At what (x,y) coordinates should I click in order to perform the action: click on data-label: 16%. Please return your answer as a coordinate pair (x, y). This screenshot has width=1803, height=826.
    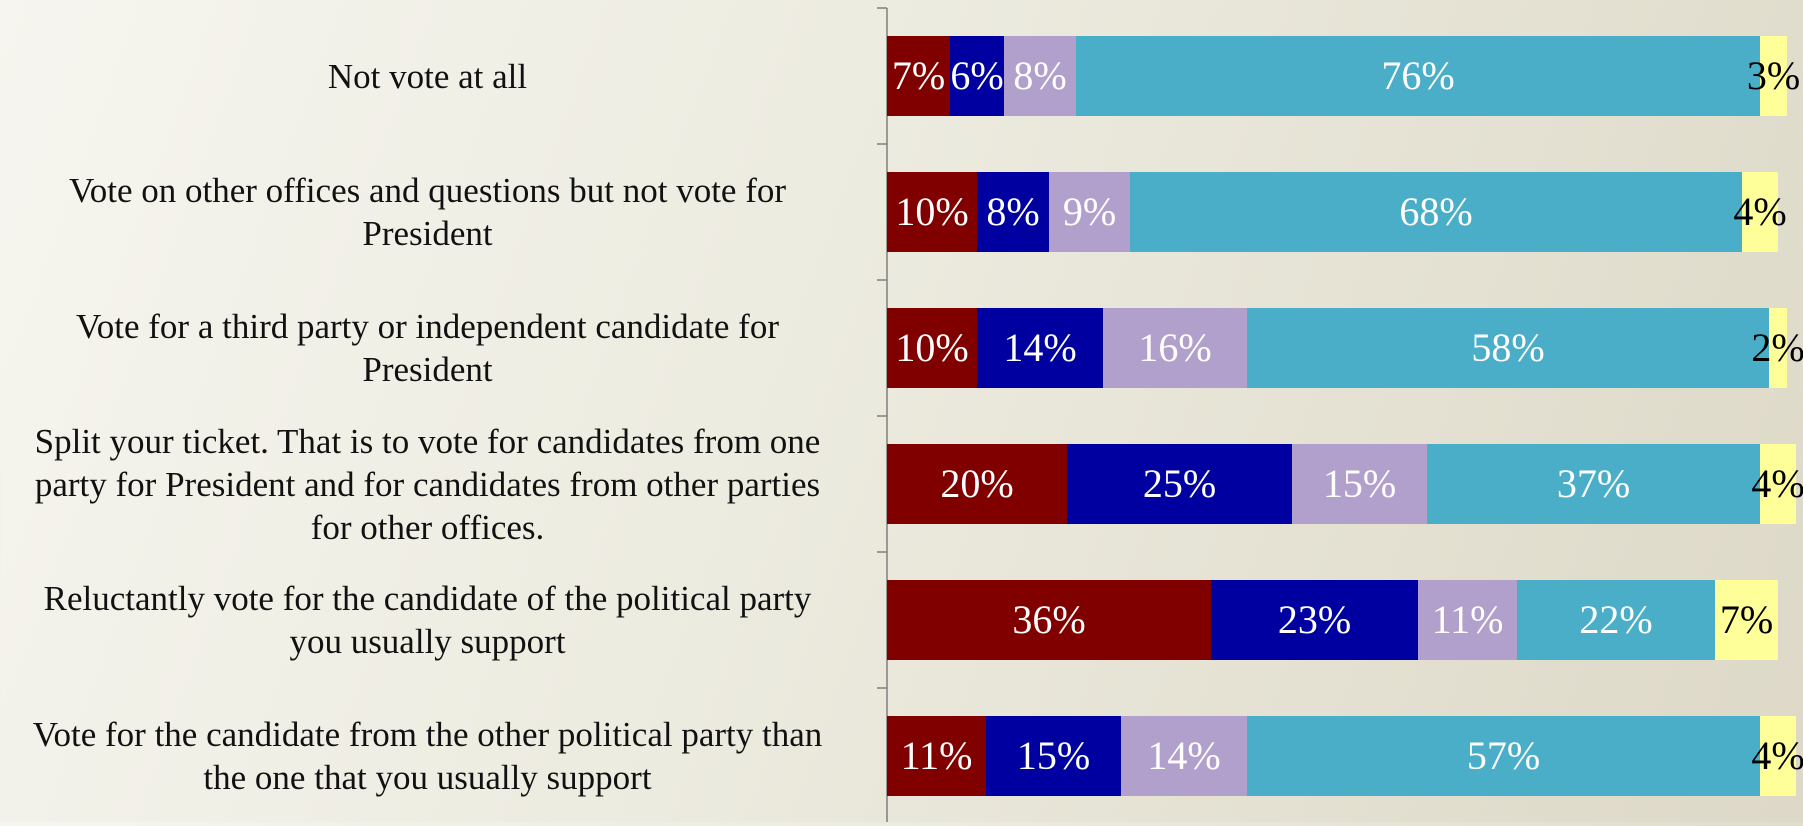
    Looking at the image, I should click on (1174, 347).